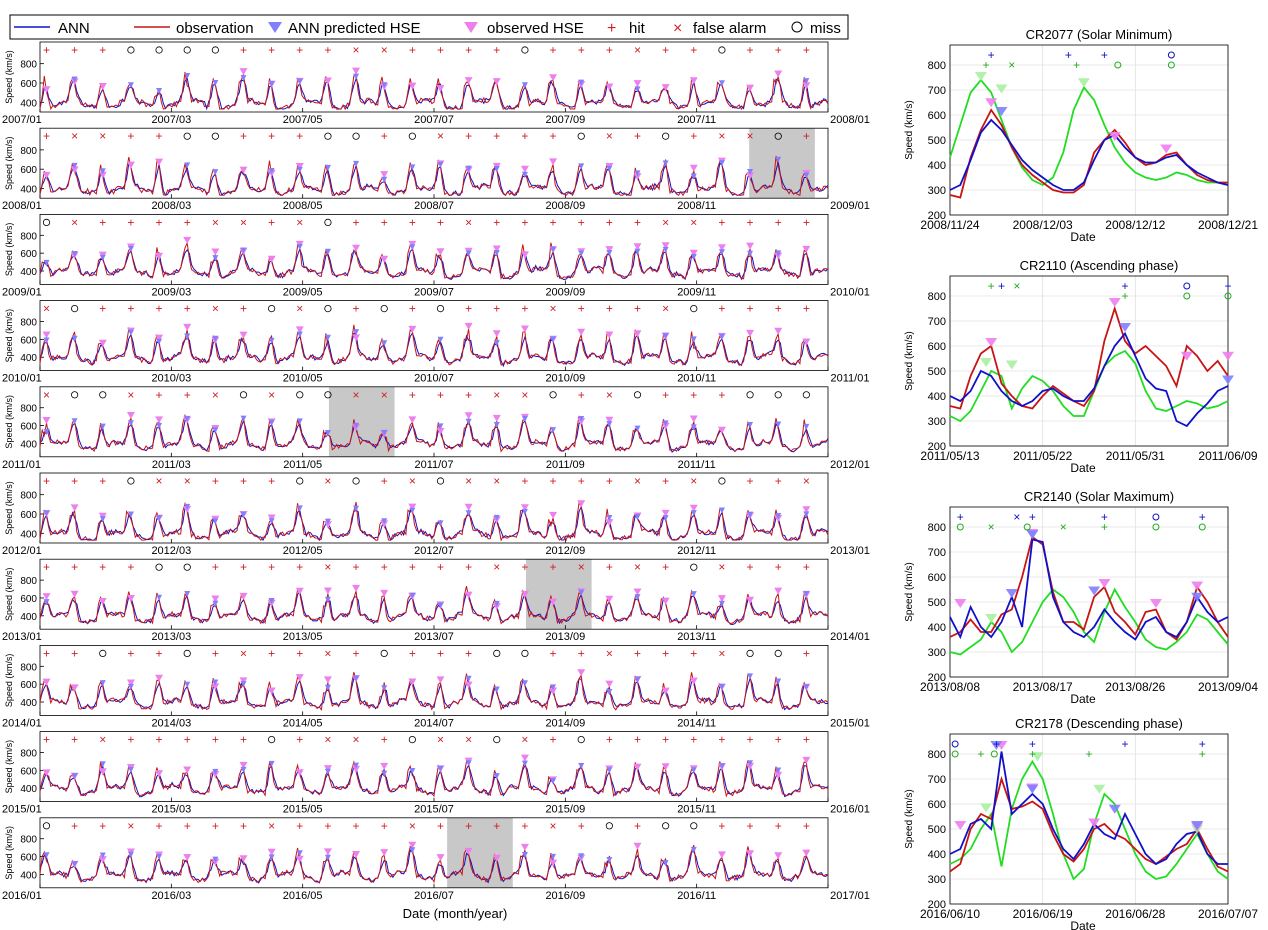 The image size is (1268, 930). What do you see at coordinates (28, 754) in the screenshot?
I see `y-tick-label: 800` at bounding box center [28, 754].